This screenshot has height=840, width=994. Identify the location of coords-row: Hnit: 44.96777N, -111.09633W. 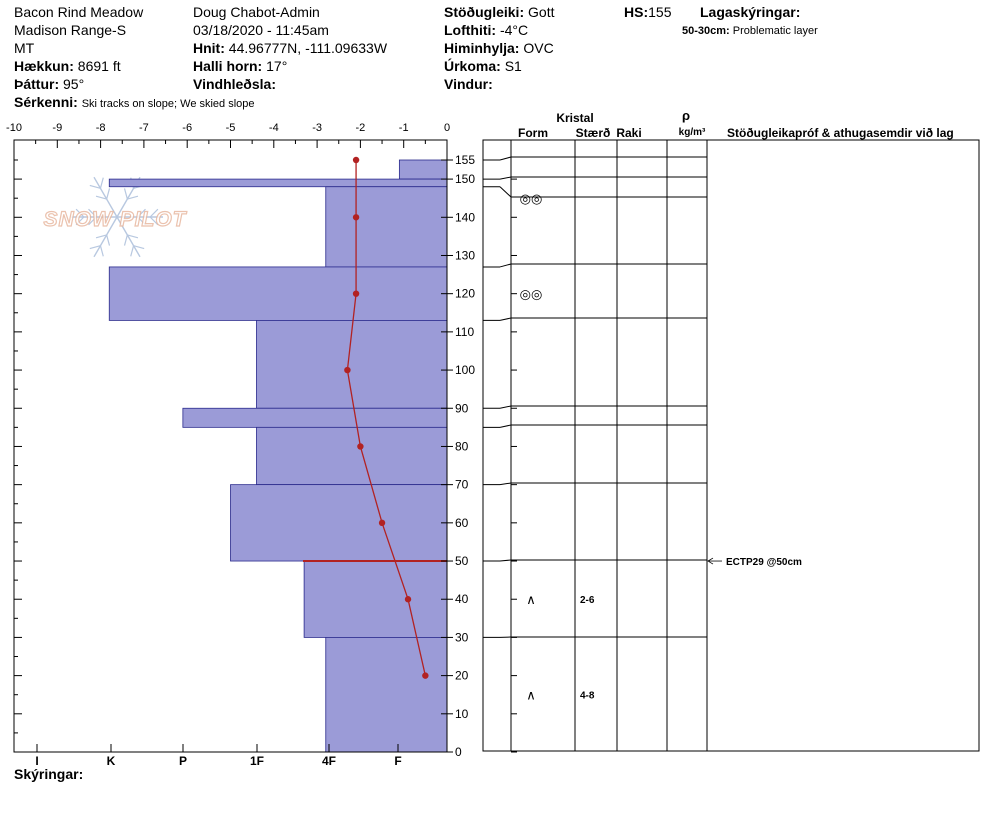
(290, 48).